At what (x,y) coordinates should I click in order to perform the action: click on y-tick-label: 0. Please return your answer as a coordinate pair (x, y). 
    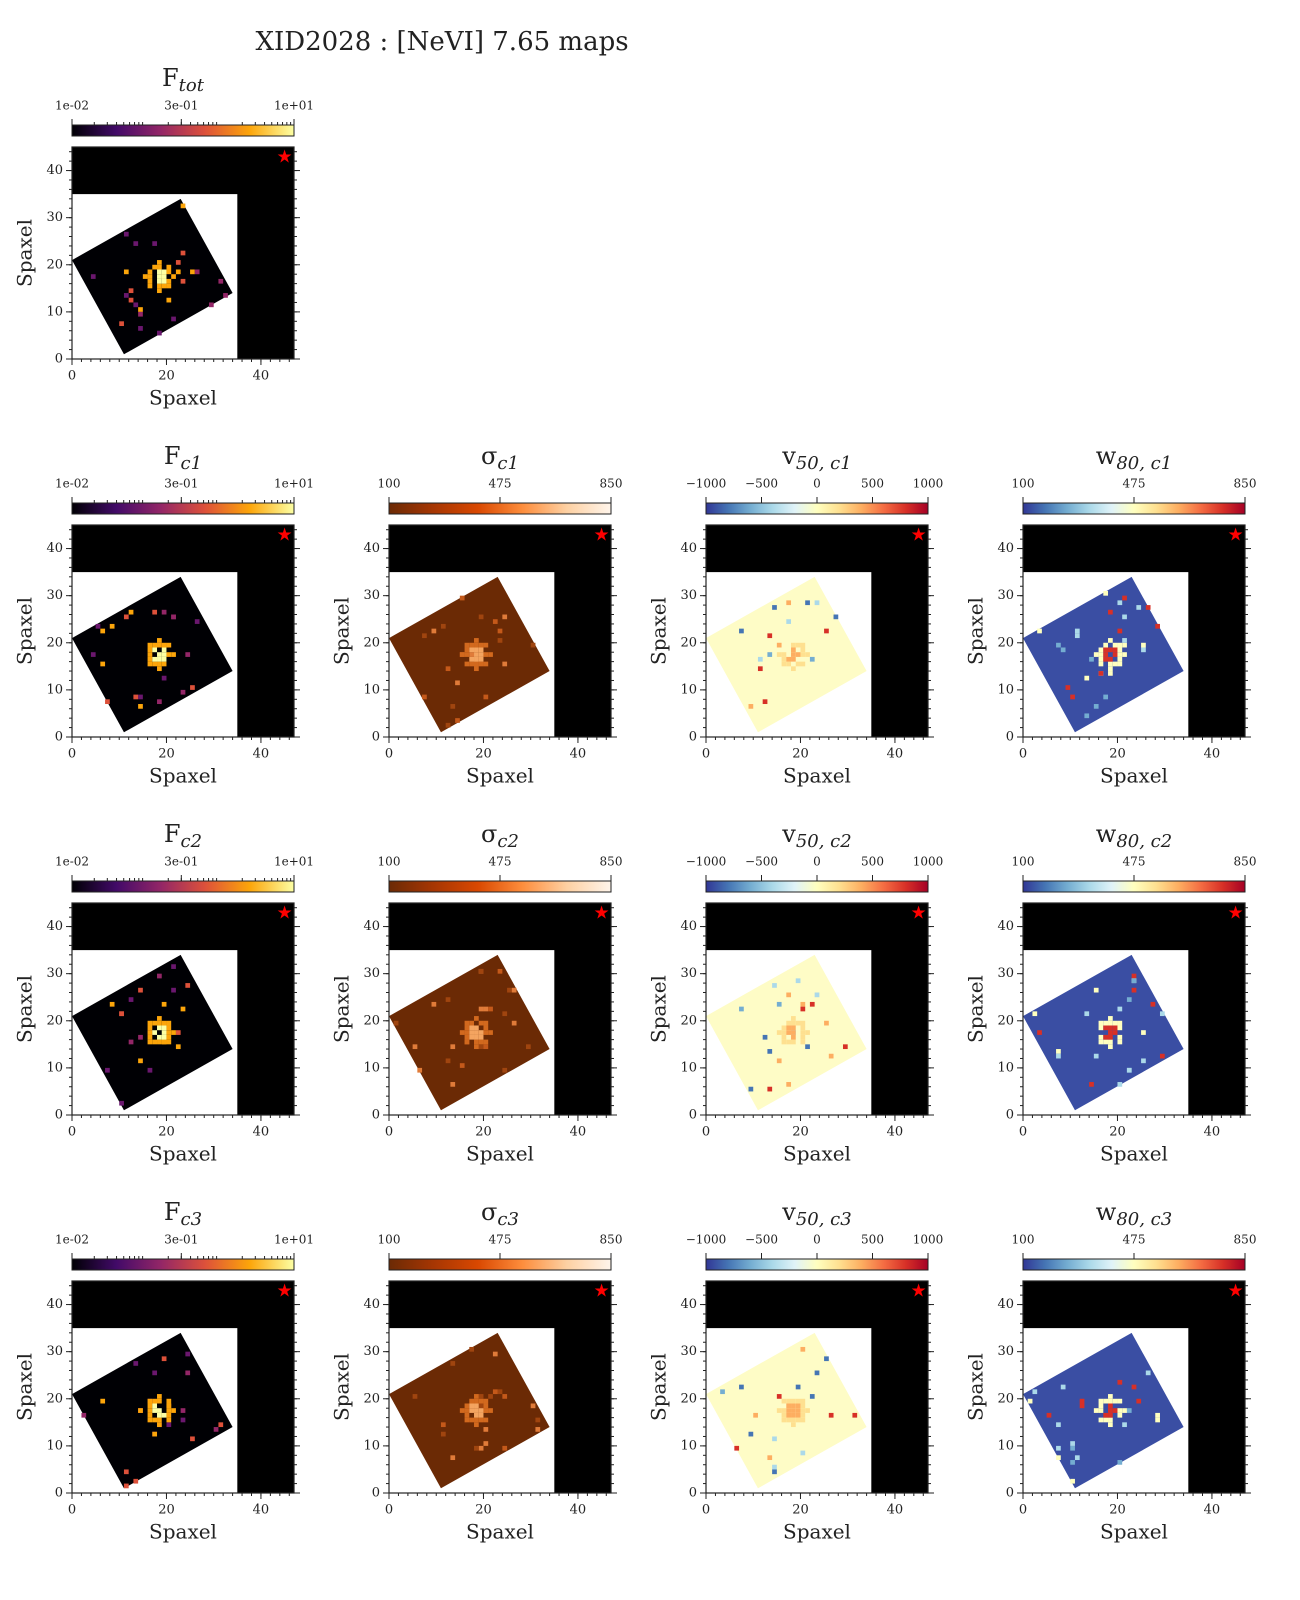
    Looking at the image, I should click on (59, 1115).